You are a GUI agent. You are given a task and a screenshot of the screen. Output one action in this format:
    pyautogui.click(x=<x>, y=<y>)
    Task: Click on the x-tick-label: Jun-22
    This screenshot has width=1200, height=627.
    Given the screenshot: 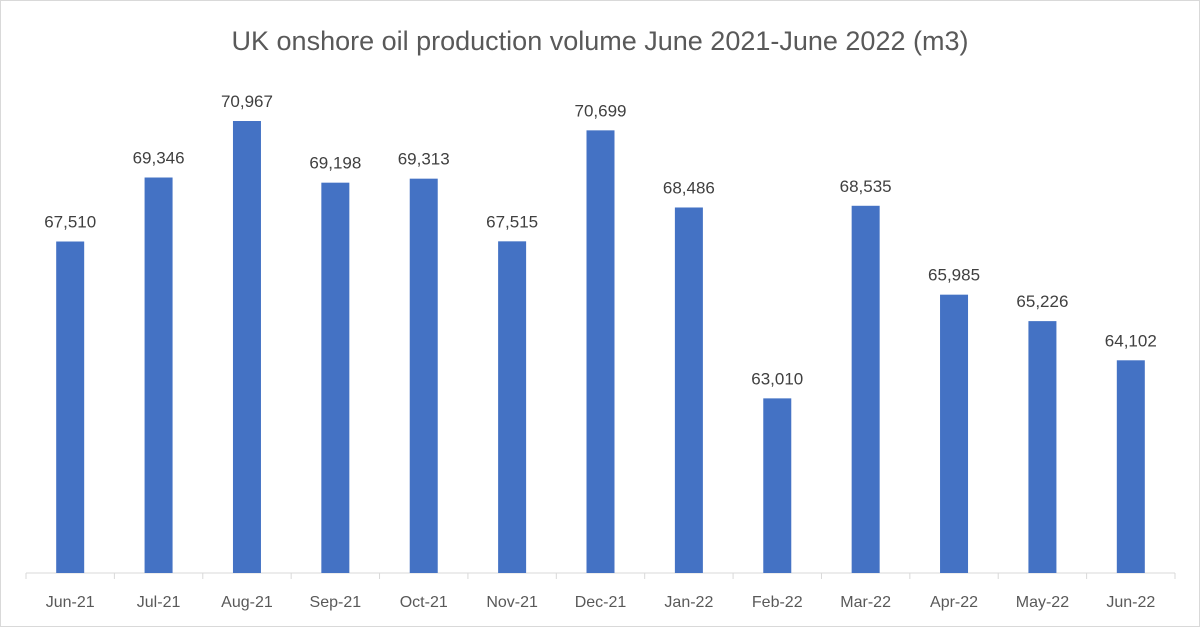 What is the action you would take?
    pyautogui.click(x=1130, y=602)
    